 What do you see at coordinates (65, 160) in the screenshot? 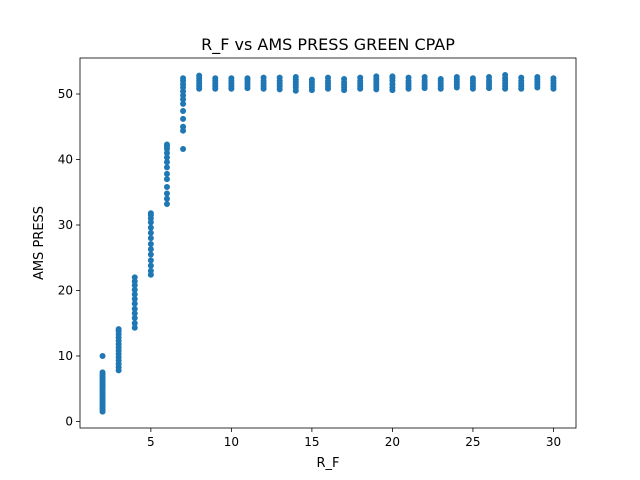
I see `y-tick-label: 40` at bounding box center [65, 160].